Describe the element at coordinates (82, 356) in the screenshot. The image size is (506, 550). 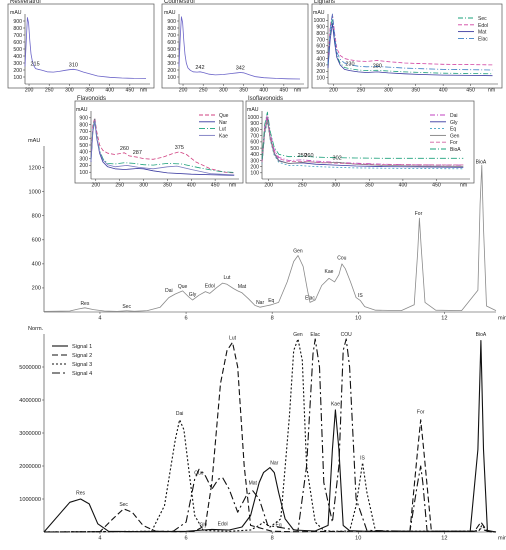
I see `legend-label: Signal 2` at that location.